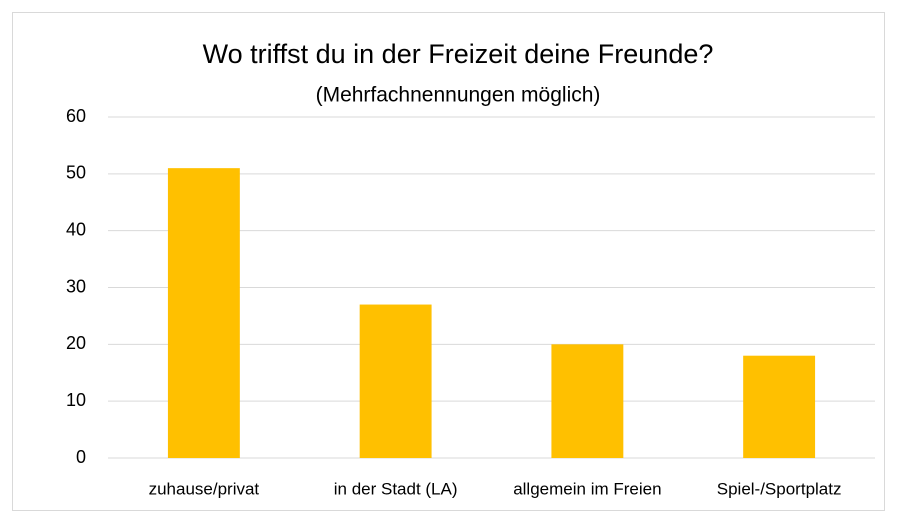 The width and height of the screenshot is (899, 511). What do you see at coordinates (76, 116) in the screenshot?
I see `y-tick-label: 60` at bounding box center [76, 116].